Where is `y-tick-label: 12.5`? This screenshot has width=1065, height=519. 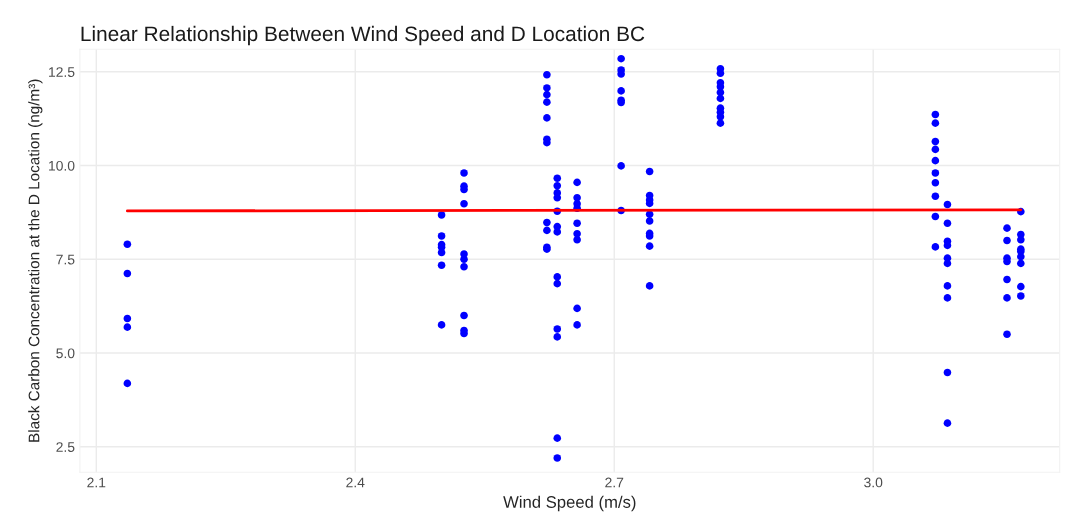 y-tick-label: 12.5 is located at coordinates (62, 72).